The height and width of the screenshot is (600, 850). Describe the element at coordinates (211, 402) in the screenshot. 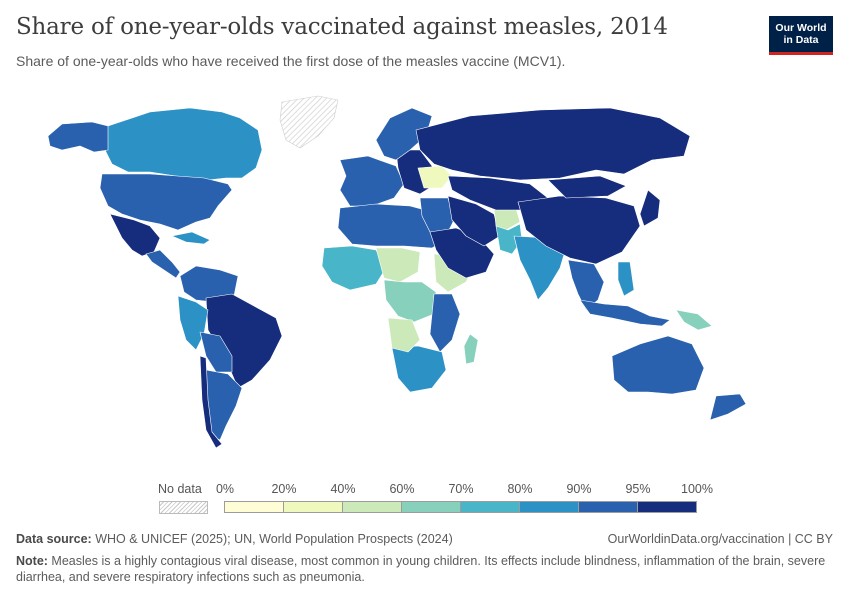

I see `country-region-chile` at that location.